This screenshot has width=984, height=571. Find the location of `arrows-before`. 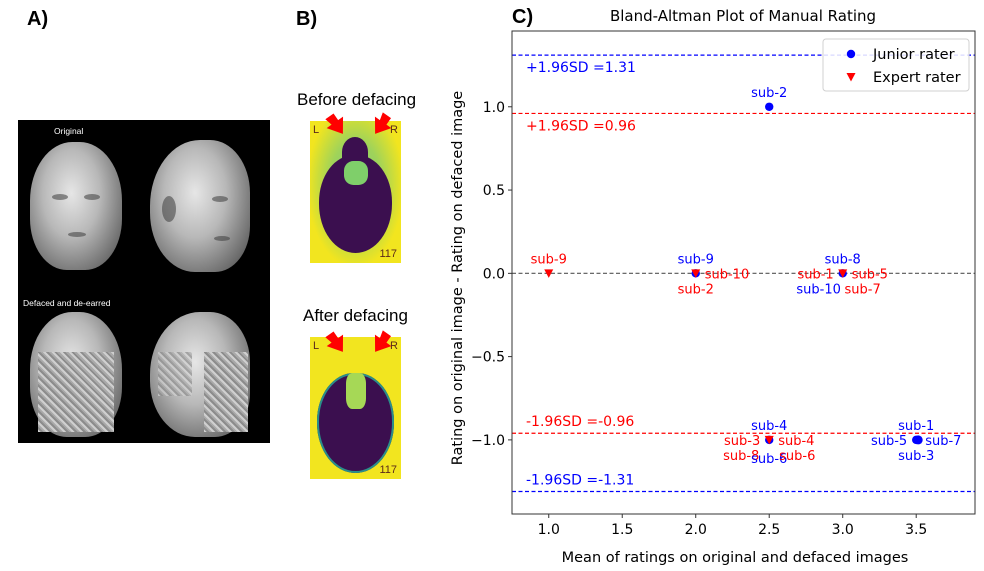

arrows-before is located at coordinates (358, 123).